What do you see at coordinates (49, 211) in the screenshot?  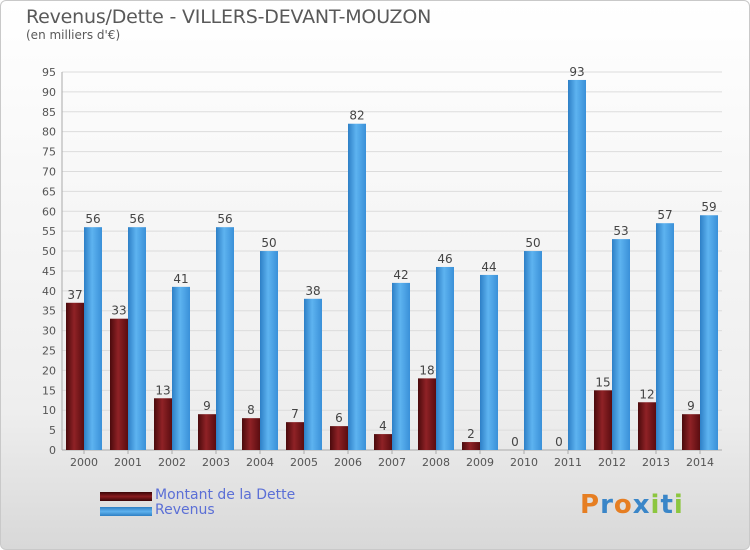 I see `y-tick-label: 60` at bounding box center [49, 211].